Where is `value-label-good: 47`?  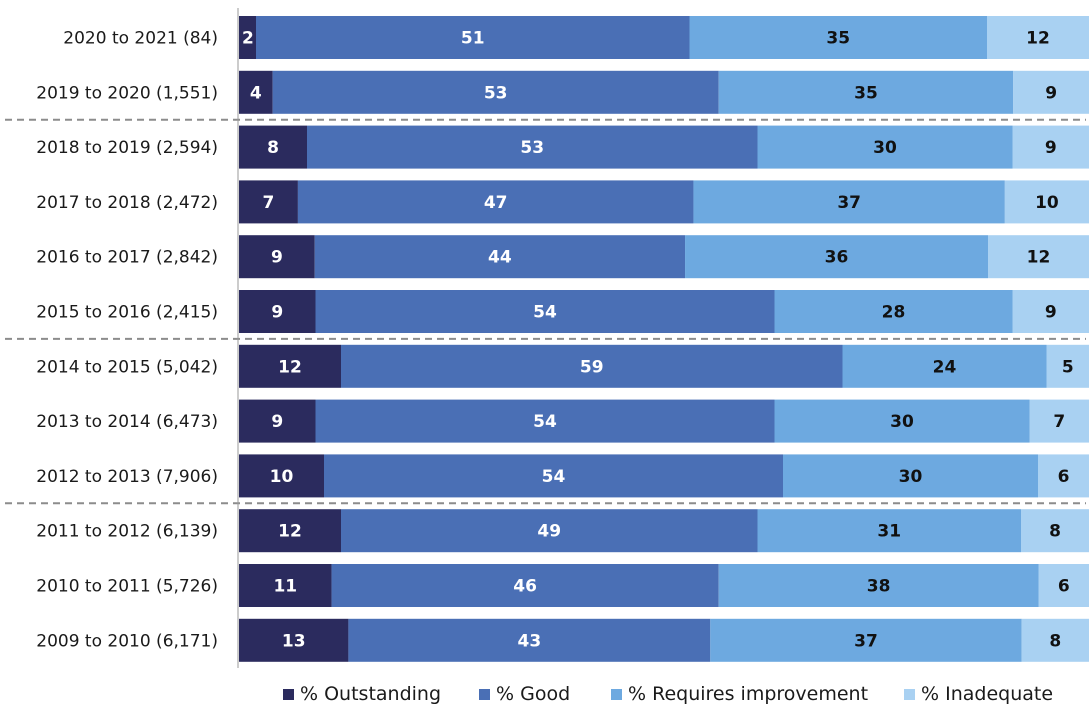 value-label-good: 47 is located at coordinates (496, 203).